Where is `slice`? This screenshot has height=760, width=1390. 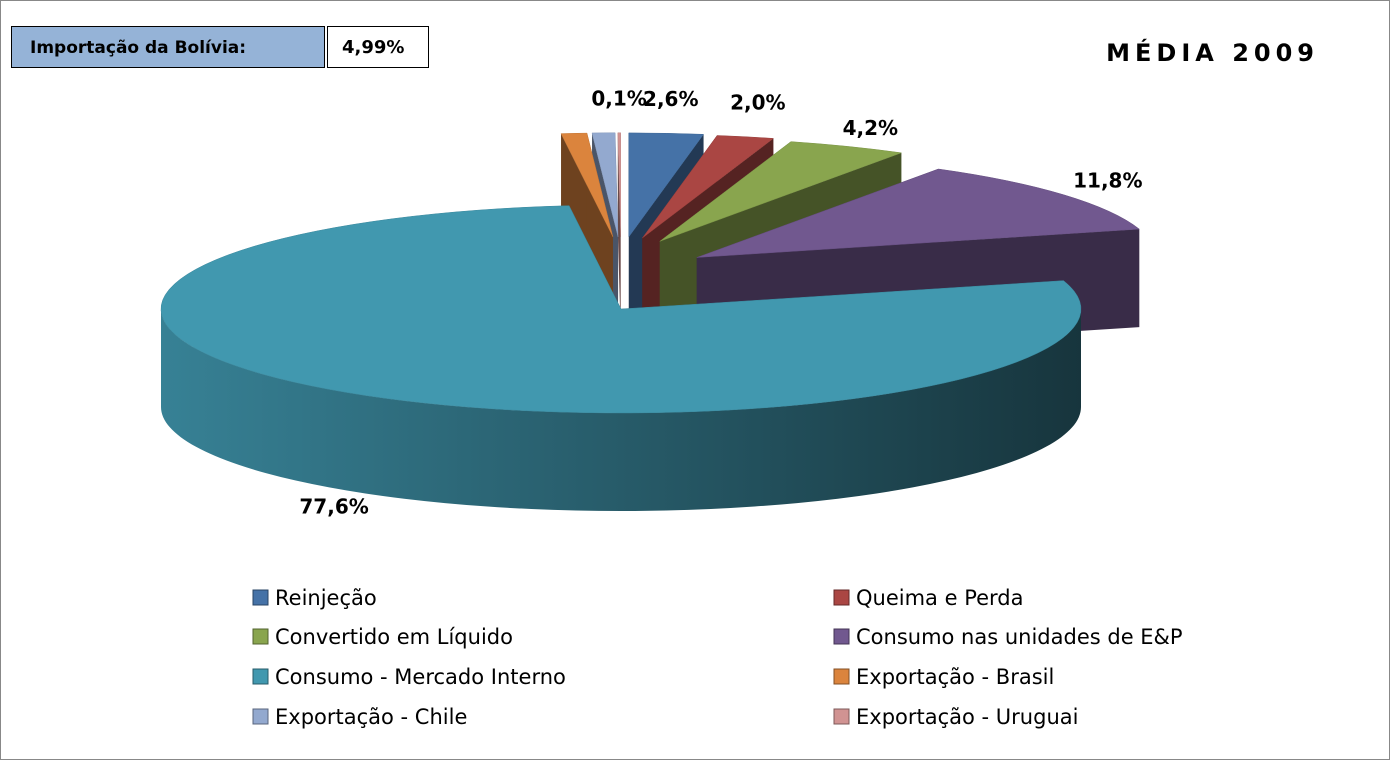
slice is located at coordinates (619, 233).